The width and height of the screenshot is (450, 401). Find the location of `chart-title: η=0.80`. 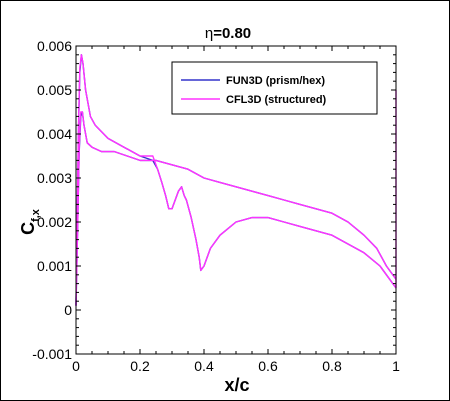

chart-title: η=0.80 is located at coordinates (228, 33).